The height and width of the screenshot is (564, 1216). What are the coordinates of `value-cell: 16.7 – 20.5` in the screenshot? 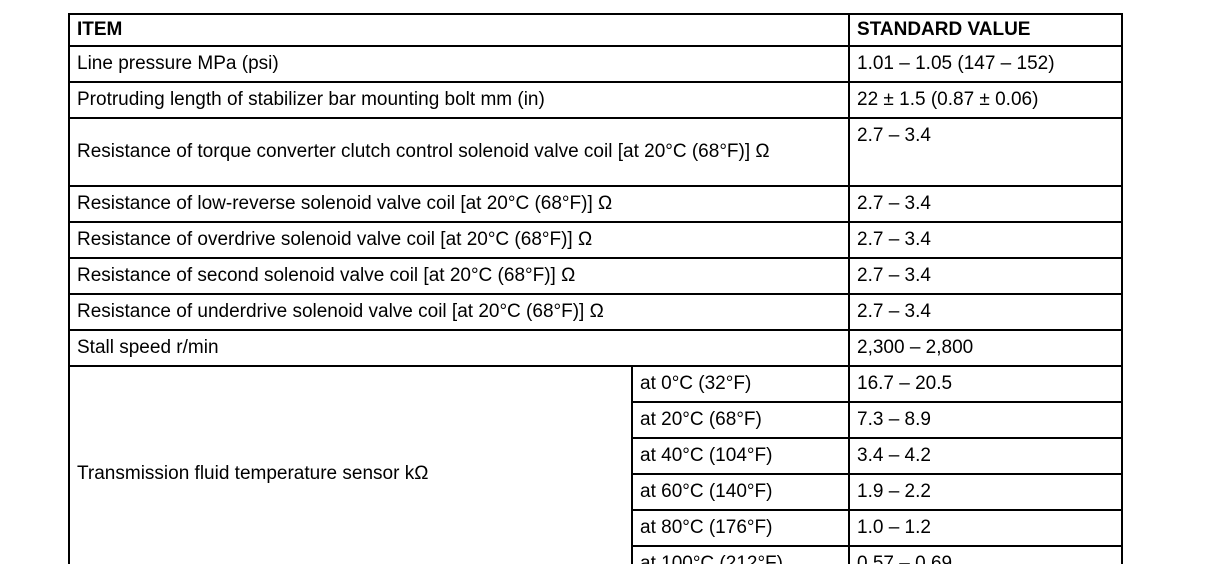 It's located at (986, 384).